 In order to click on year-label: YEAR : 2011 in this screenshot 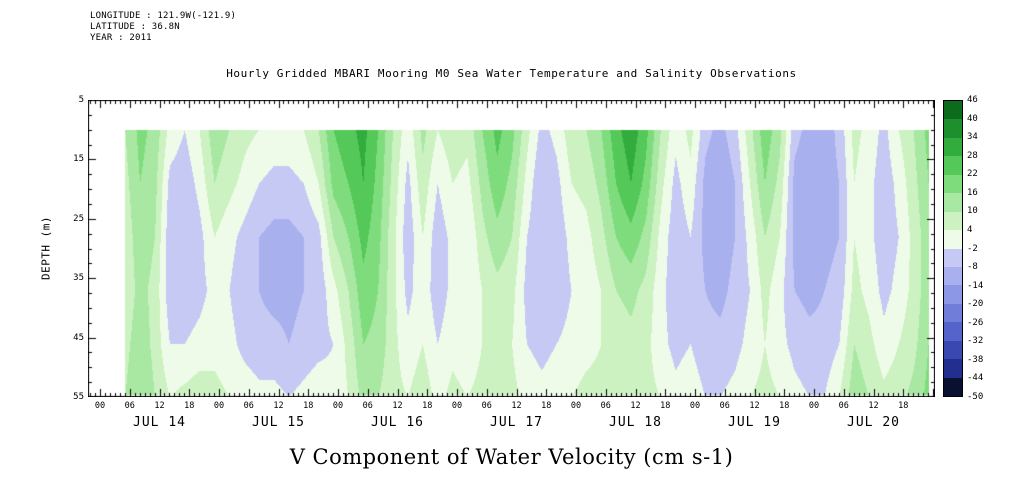, I will do `click(121, 38)`.